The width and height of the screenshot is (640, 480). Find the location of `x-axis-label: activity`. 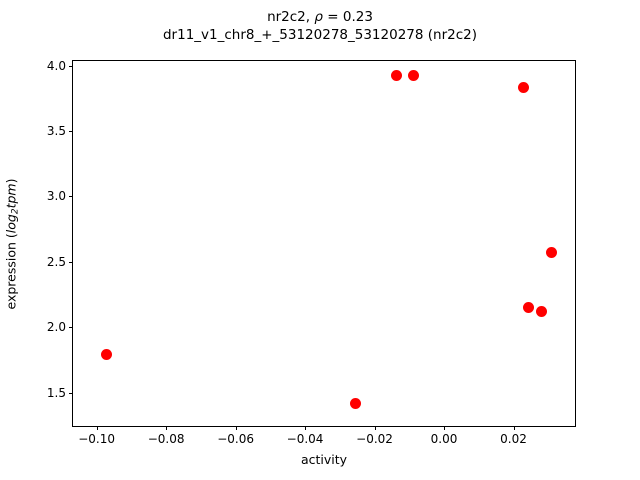

x-axis-label: activity is located at coordinates (324, 459).